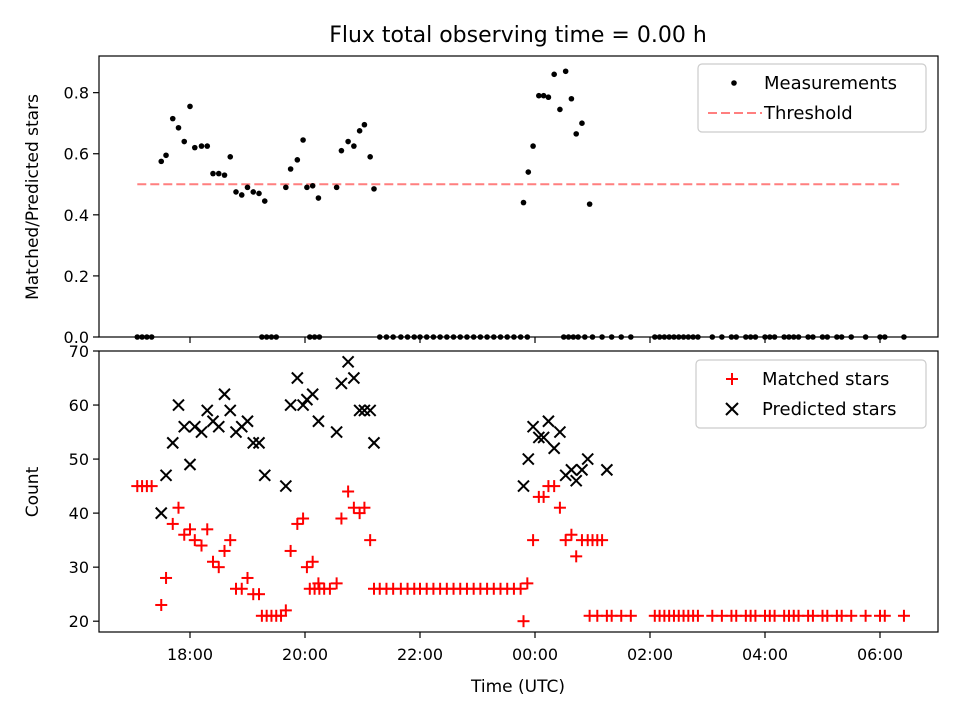 This screenshot has height=720, width=960. Describe the element at coordinates (732, 409) in the screenshot. I see `legend-predicted-b` at that location.